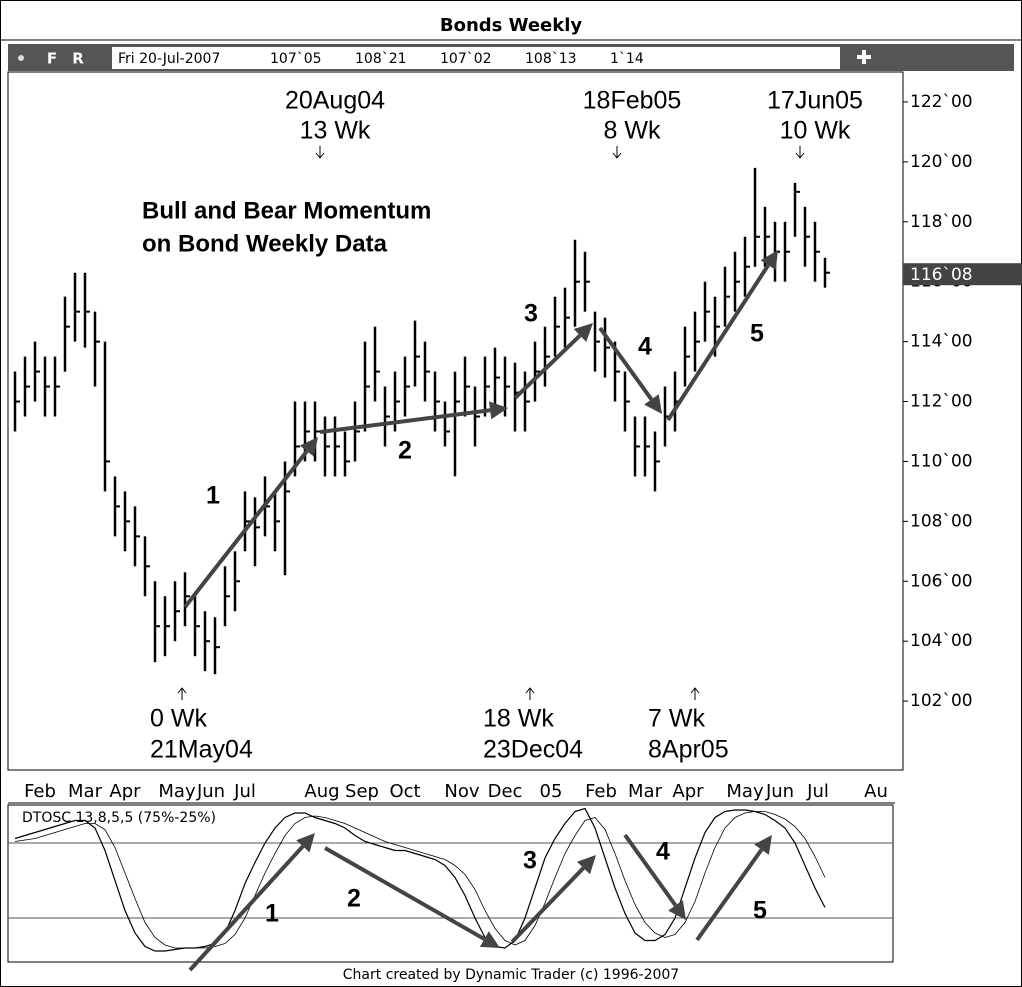 This screenshot has height=987, width=1022. What do you see at coordinates (169, 59) in the screenshot?
I see `quote-text: Fri 20-Jul-2007` at bounding box center [169, 59].